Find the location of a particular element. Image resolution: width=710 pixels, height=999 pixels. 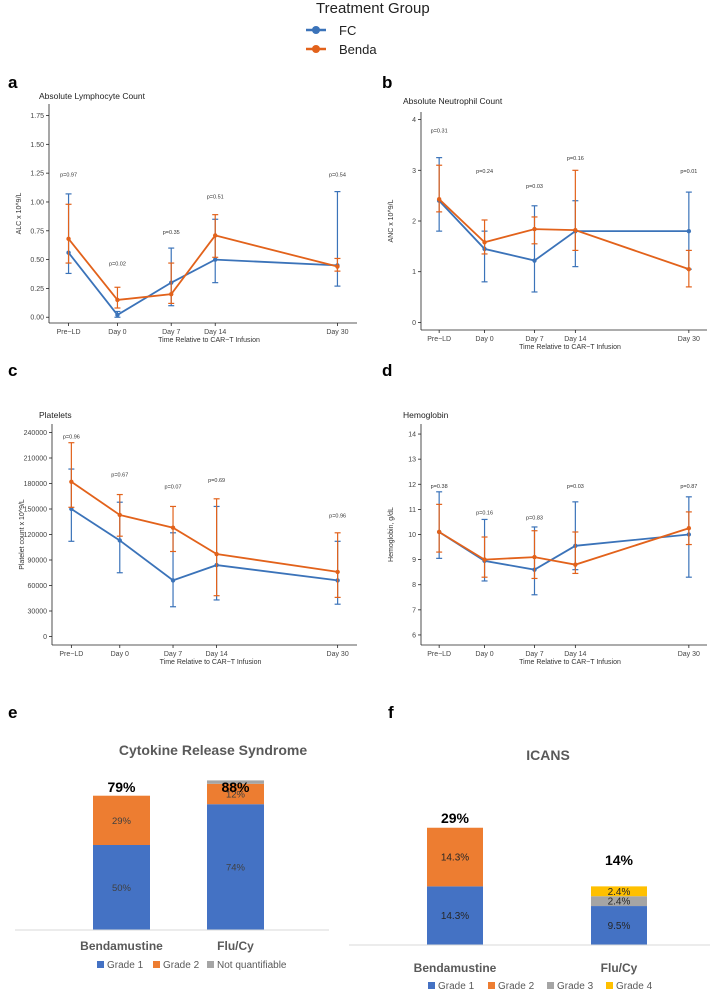

chart-title: Absolute Lymphocyte Count is located at coordinates (92, 96).